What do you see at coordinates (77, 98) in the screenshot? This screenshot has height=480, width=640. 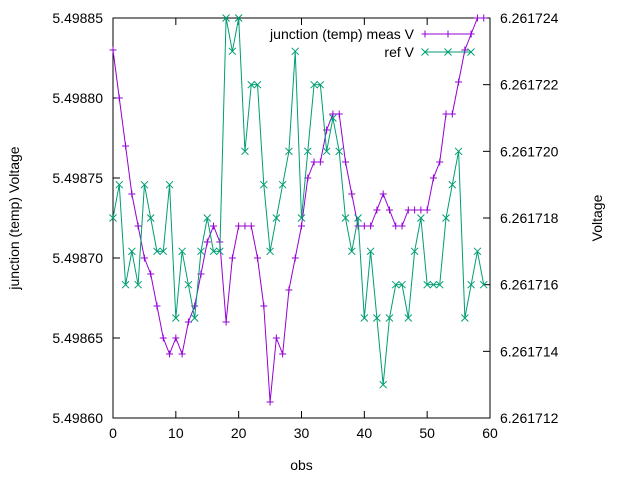 I see `y-left-tick-label: 5.49880` at bounding box center [77, 98].